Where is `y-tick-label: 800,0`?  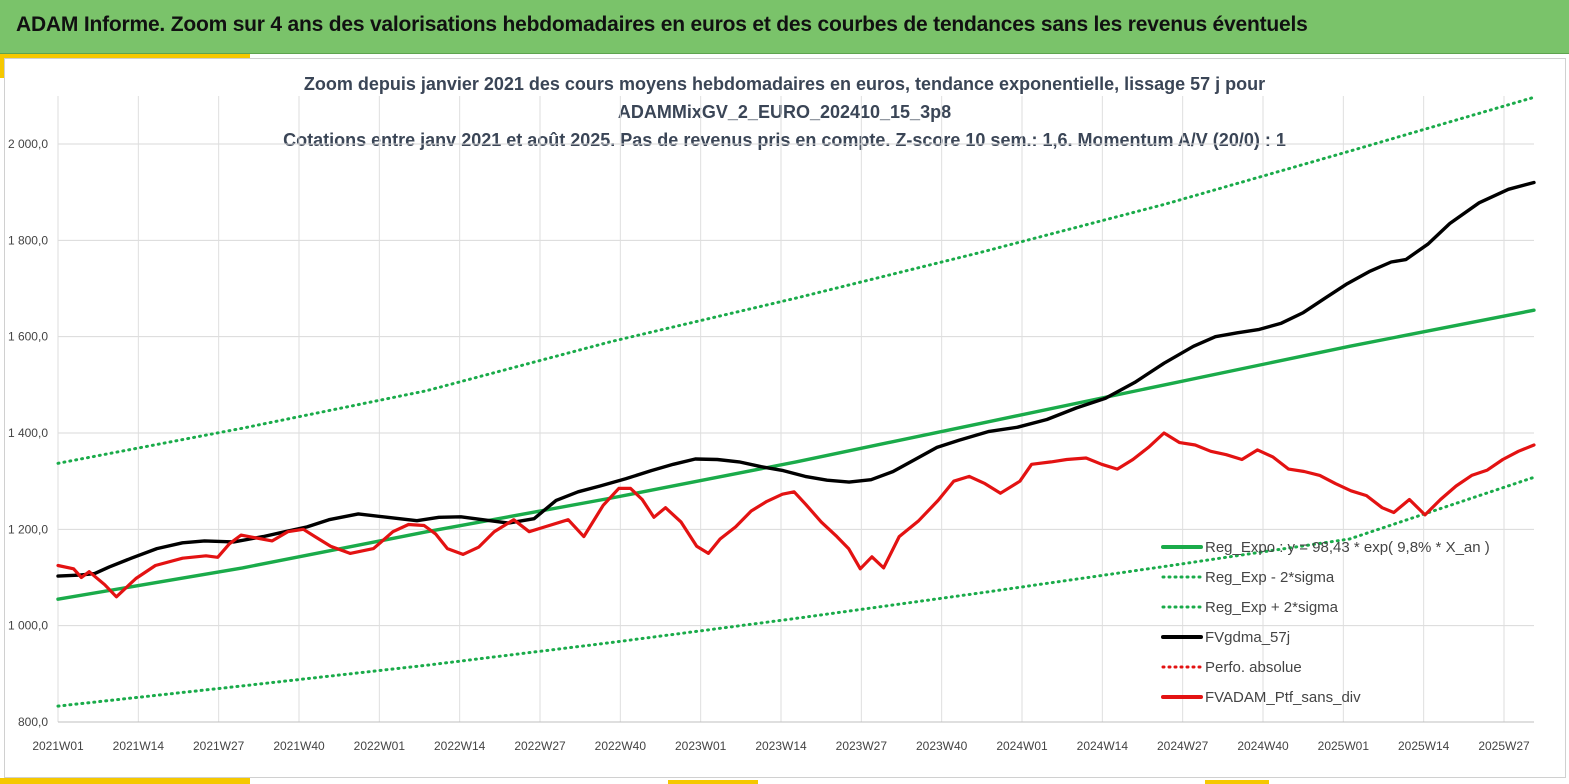
y-tick-label: 800,0 is located at coordinates (33, 722).